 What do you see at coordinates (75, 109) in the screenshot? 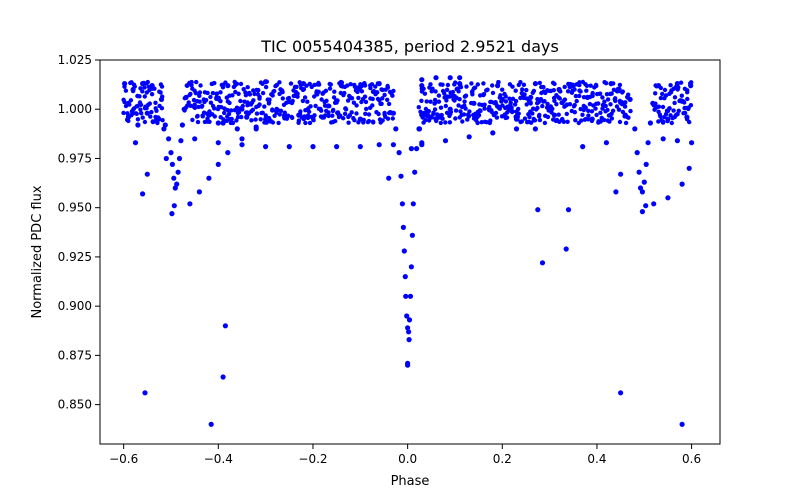
I see `y-tick-label: 1.000` at bounding box center [75, 109].